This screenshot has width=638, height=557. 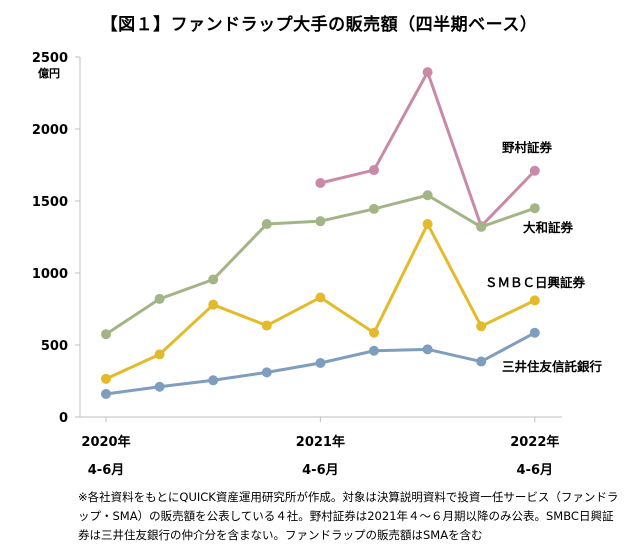 What do you see at coordinates (49, 73) in the screenshot?
I see `y-axis-unit-label: 億円` at bounding box center [49, 73].